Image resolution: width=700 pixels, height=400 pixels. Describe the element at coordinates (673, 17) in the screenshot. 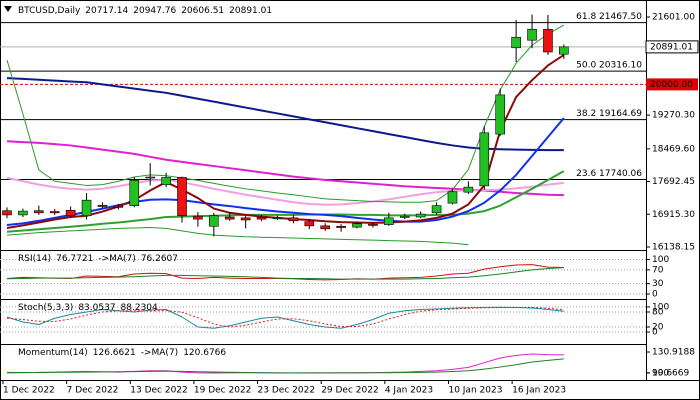

I see `y-tick-label: 21601.00` at that location.